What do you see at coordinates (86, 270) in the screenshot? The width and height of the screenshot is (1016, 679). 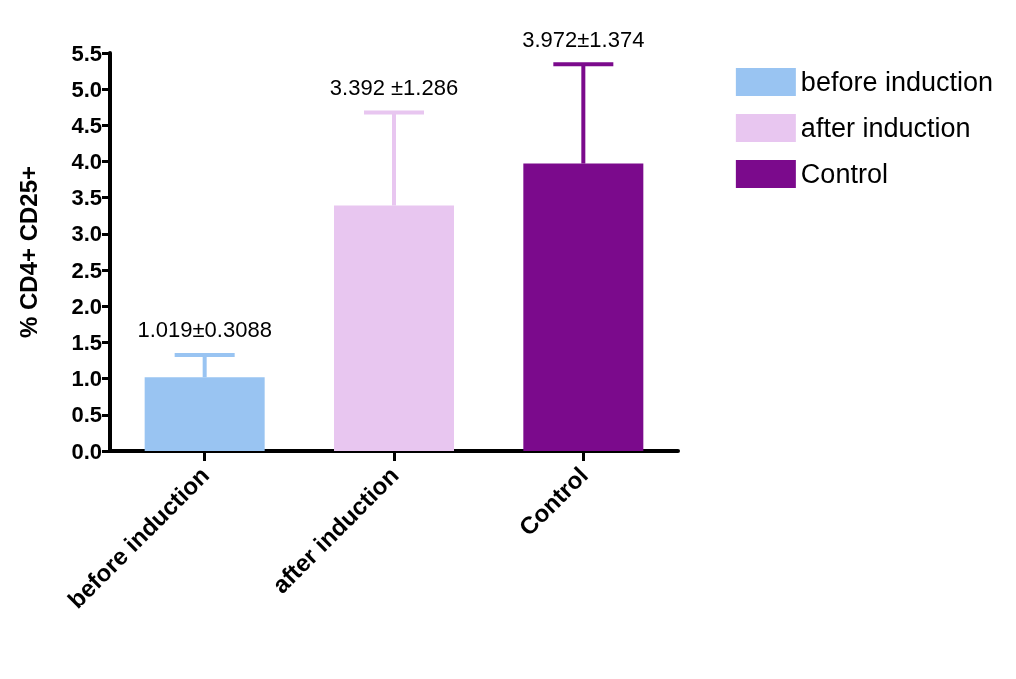 I see `y-tick-label: 2.5` at bounding box center [86, 270].